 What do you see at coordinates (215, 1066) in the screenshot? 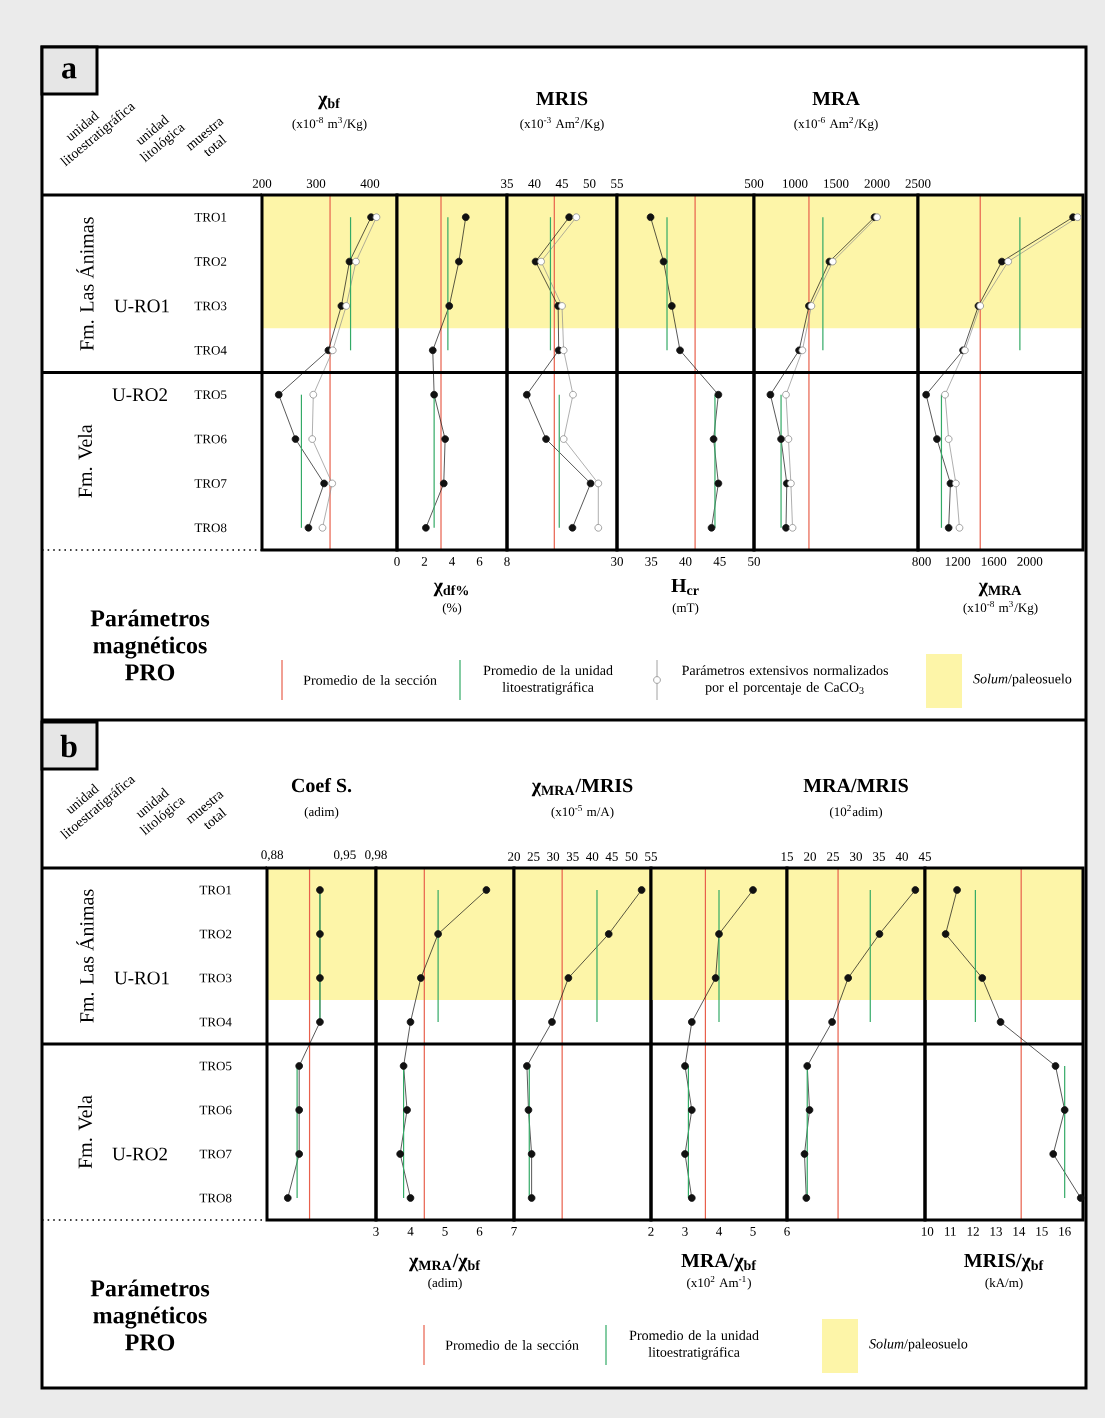
I see `y-tick-label: TRO5` at bounding box center [215, 1066].